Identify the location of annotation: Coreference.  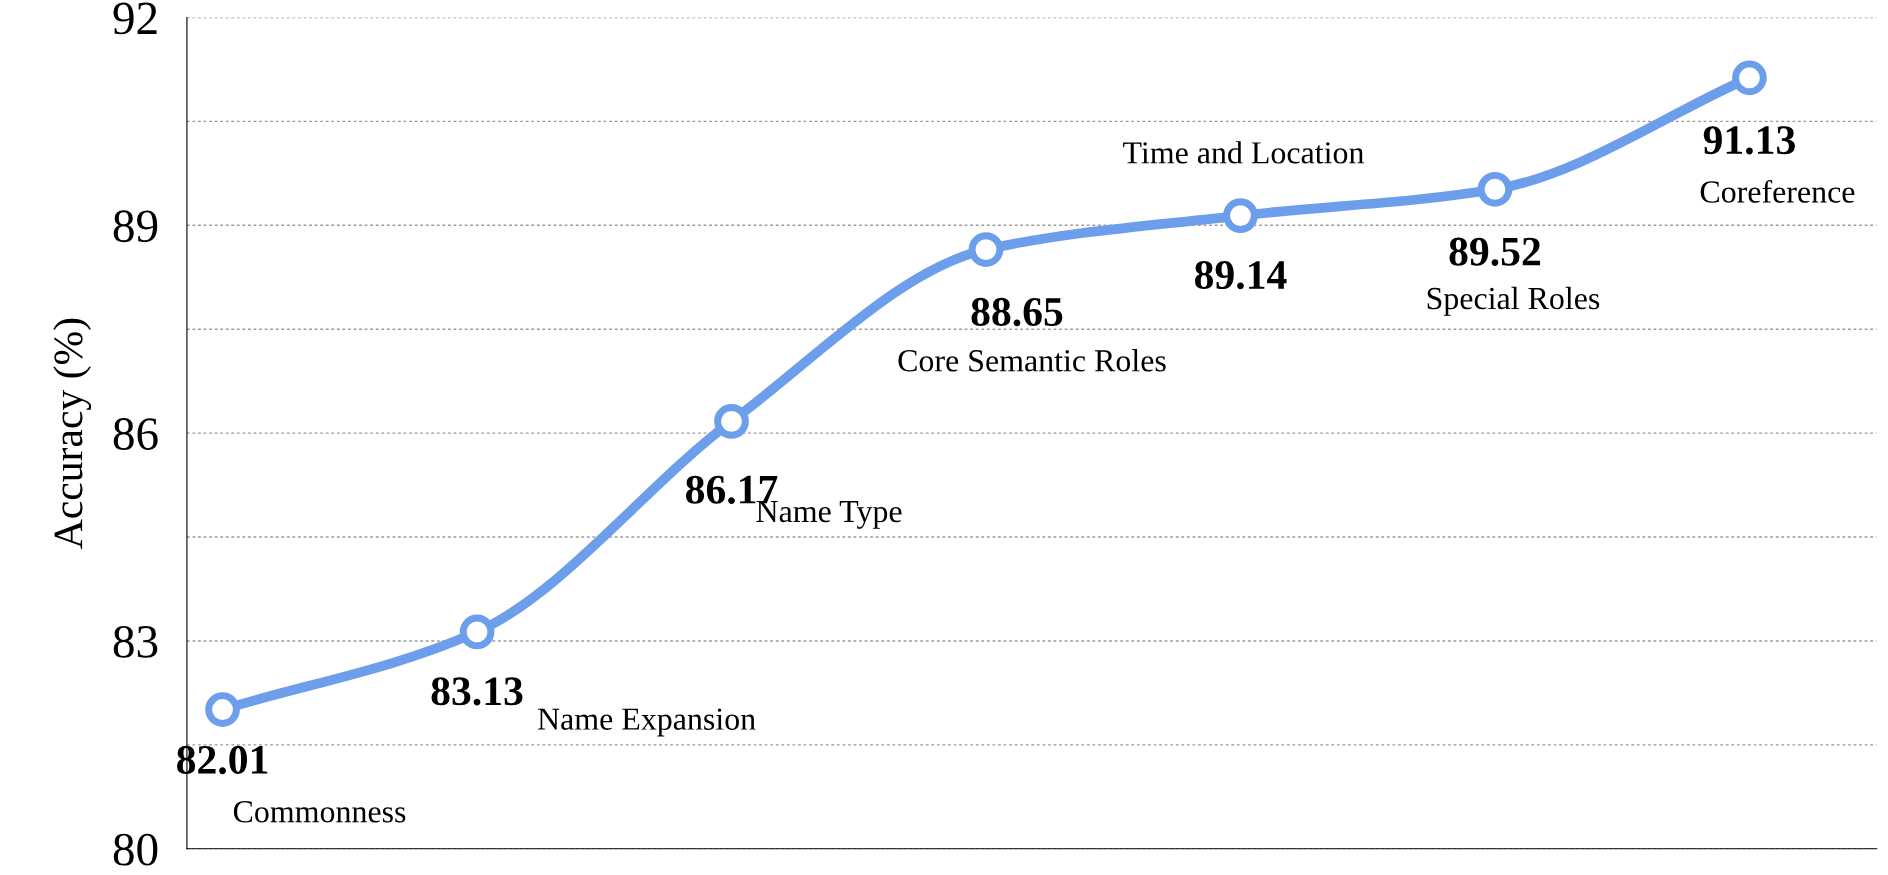
(1777, 191).